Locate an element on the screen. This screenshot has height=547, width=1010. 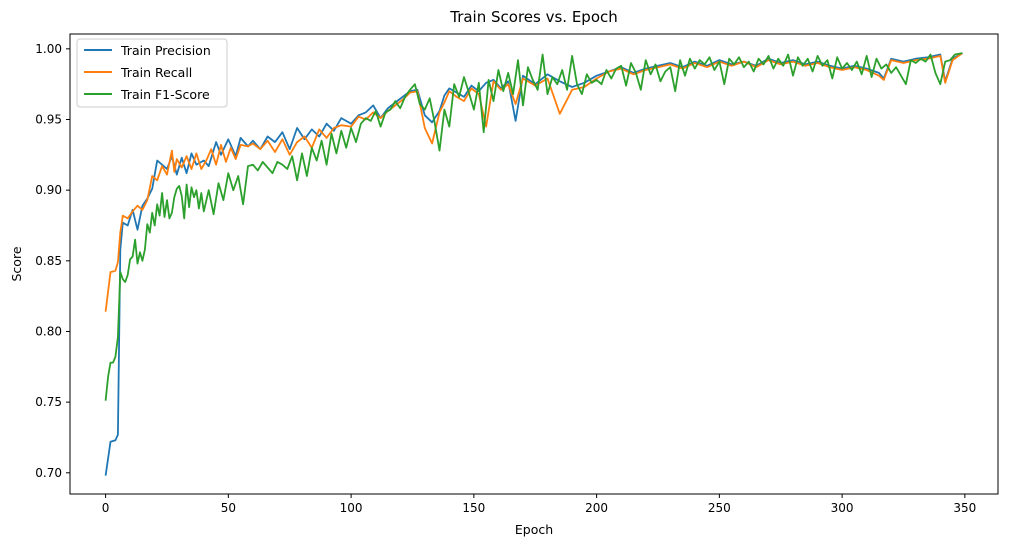
y-tick-label: 0.75 is located at coordinates (48, 402).